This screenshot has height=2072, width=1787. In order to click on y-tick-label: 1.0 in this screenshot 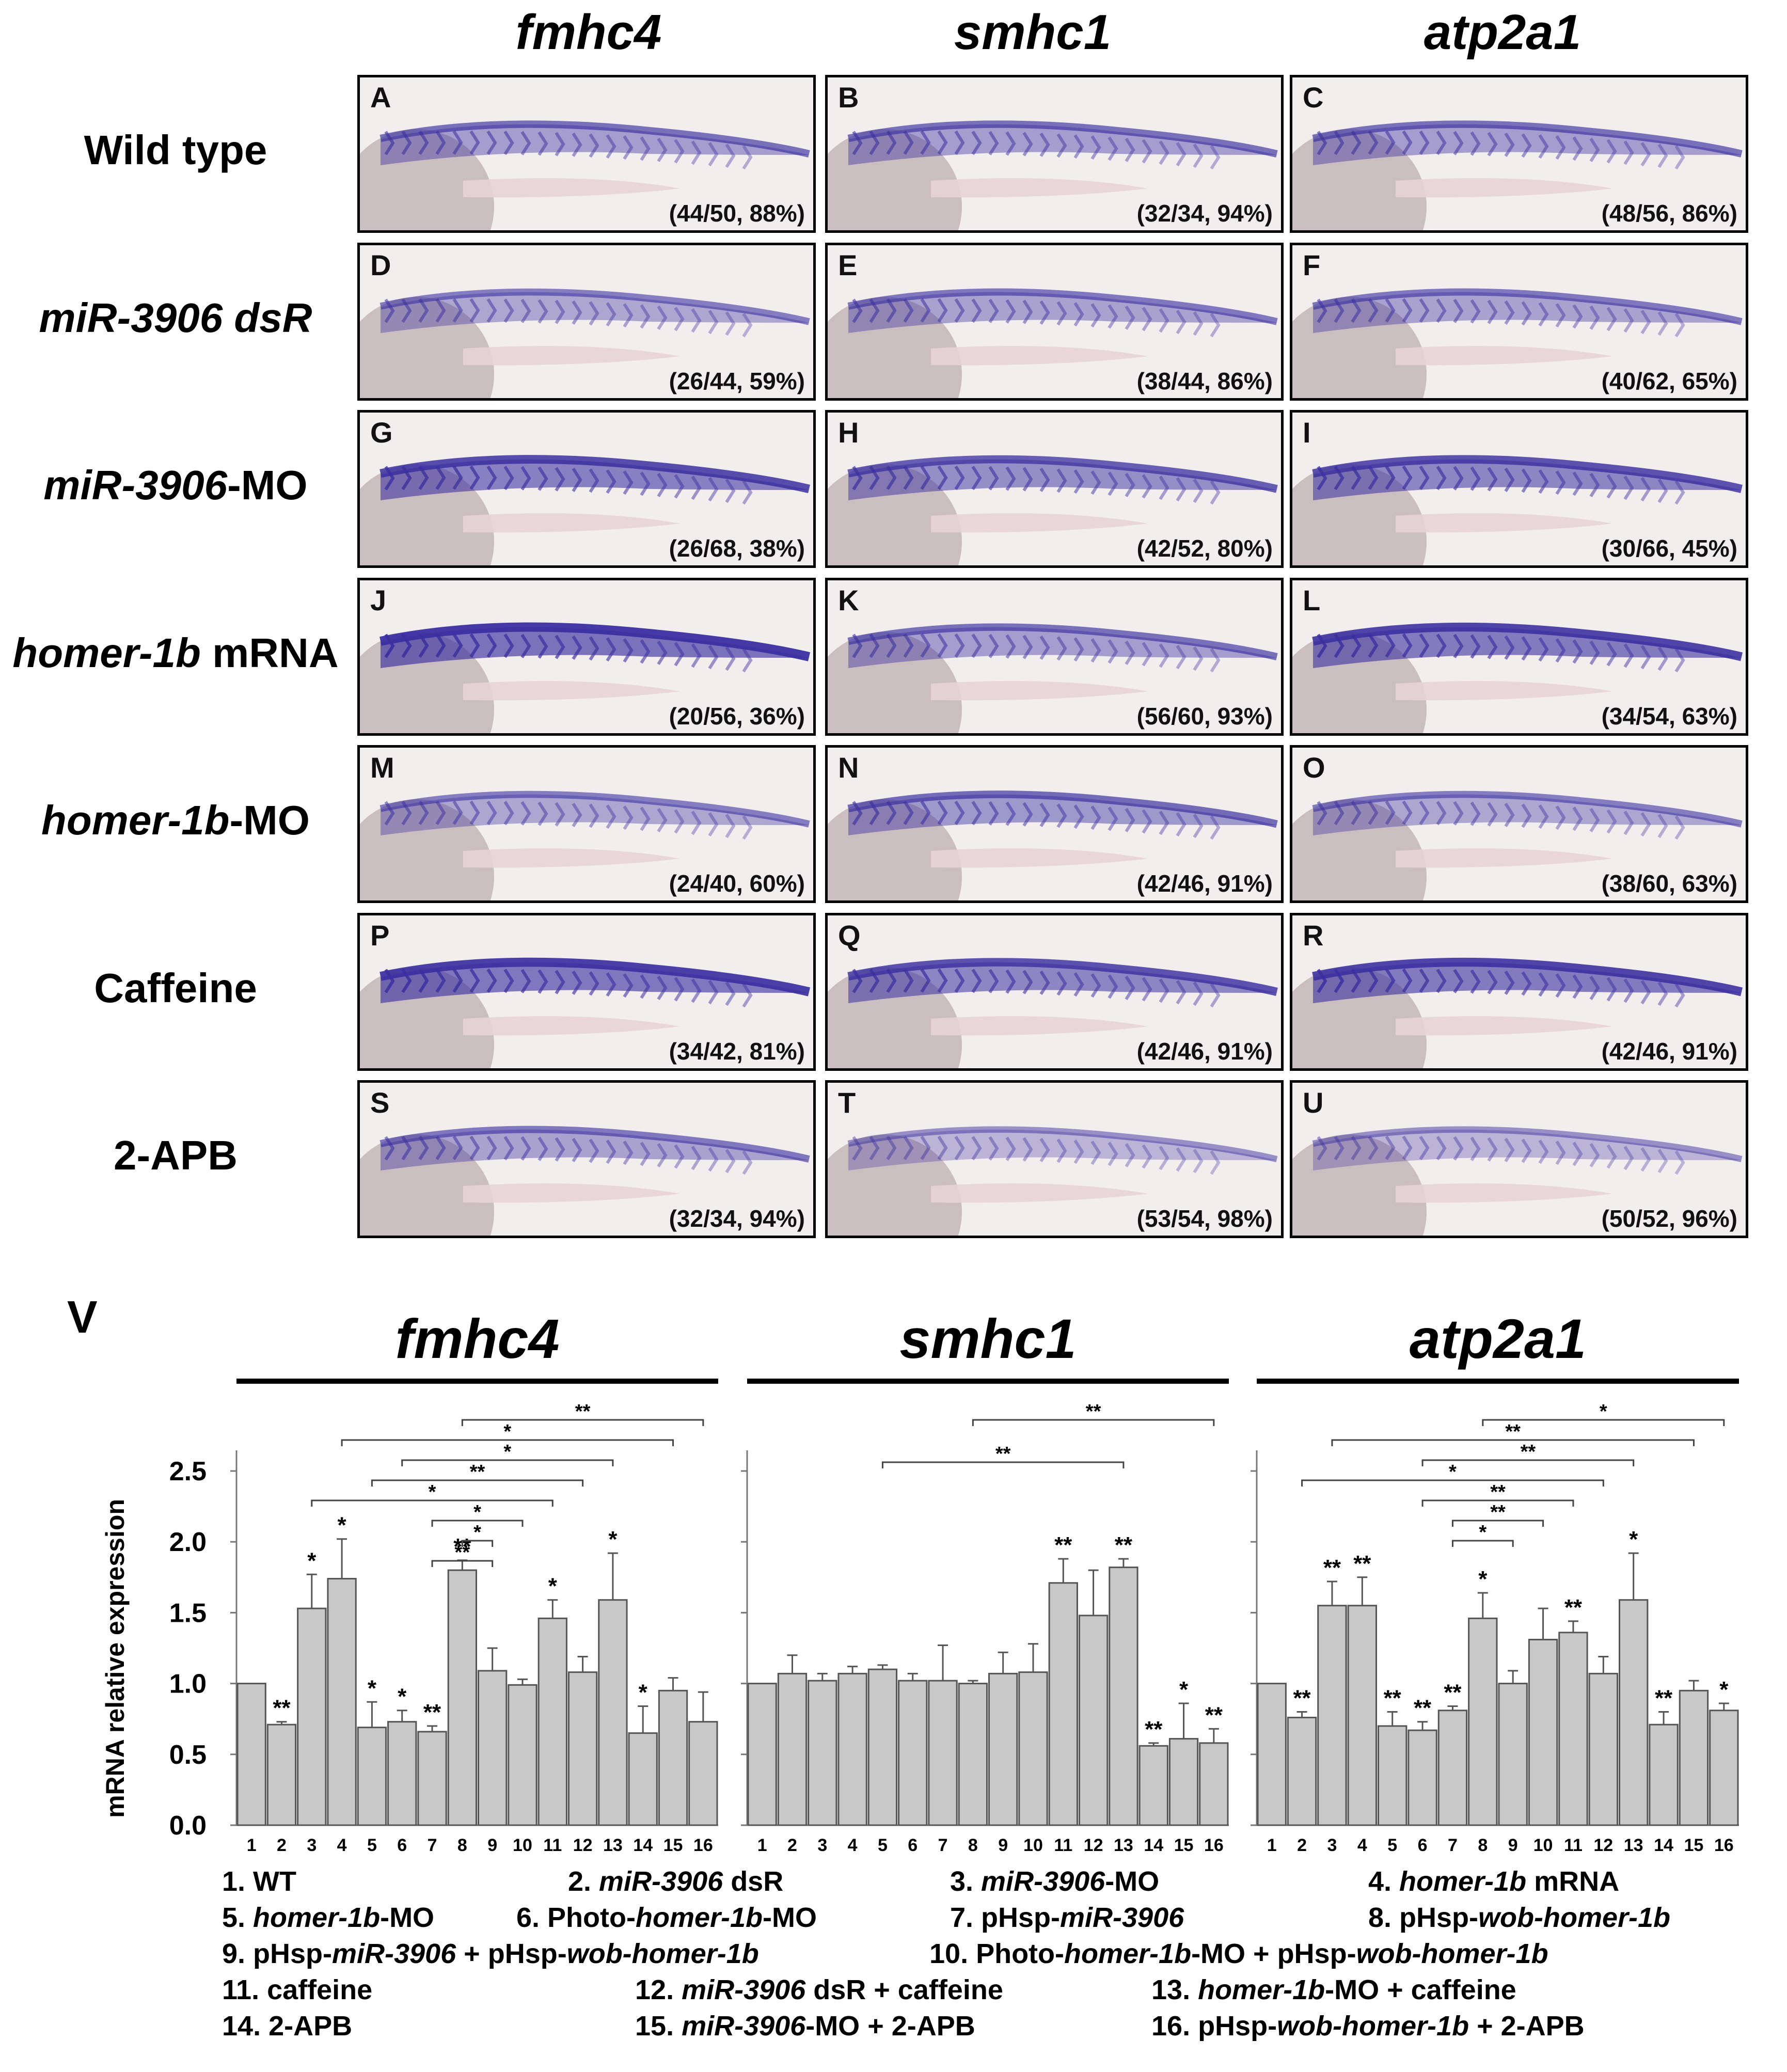, I will do `click(188, 1684)`.